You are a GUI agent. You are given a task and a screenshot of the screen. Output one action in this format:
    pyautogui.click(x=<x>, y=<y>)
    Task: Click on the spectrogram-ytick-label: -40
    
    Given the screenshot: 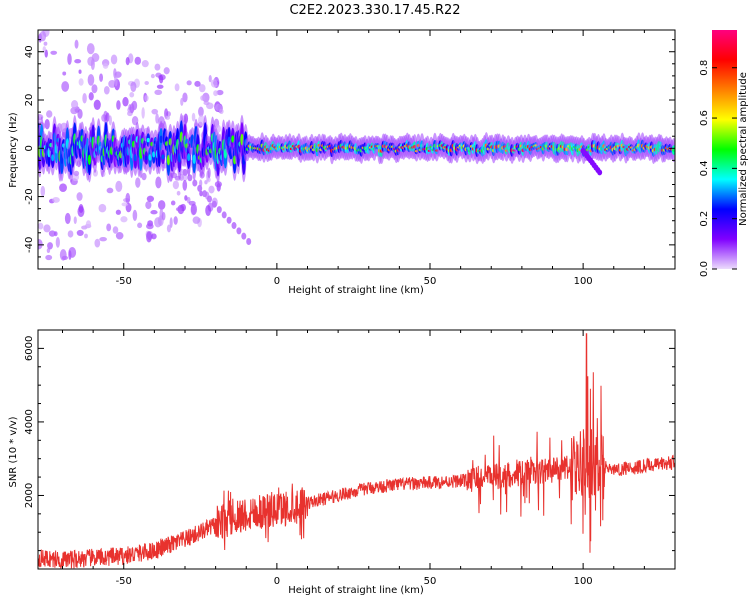 What is the action you would take?
    pyautogui.click(x=29, y=245)
    